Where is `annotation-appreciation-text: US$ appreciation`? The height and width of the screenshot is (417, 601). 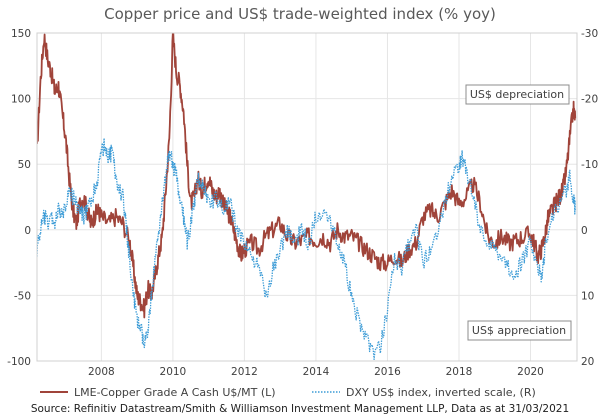
annotation-appreciation-text: US$ appreciation is located at coordinates (519, 330).